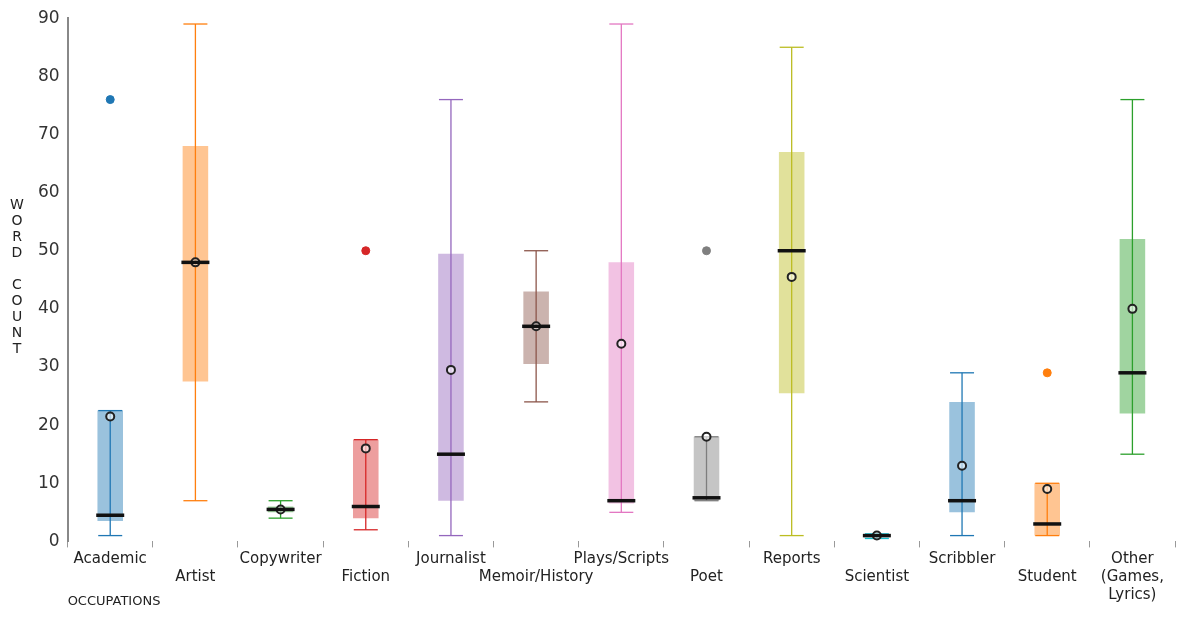  Describe the element at coordinates (962, 558) in the screenshot. I see `x-tick-label: Scribbler` at that location.